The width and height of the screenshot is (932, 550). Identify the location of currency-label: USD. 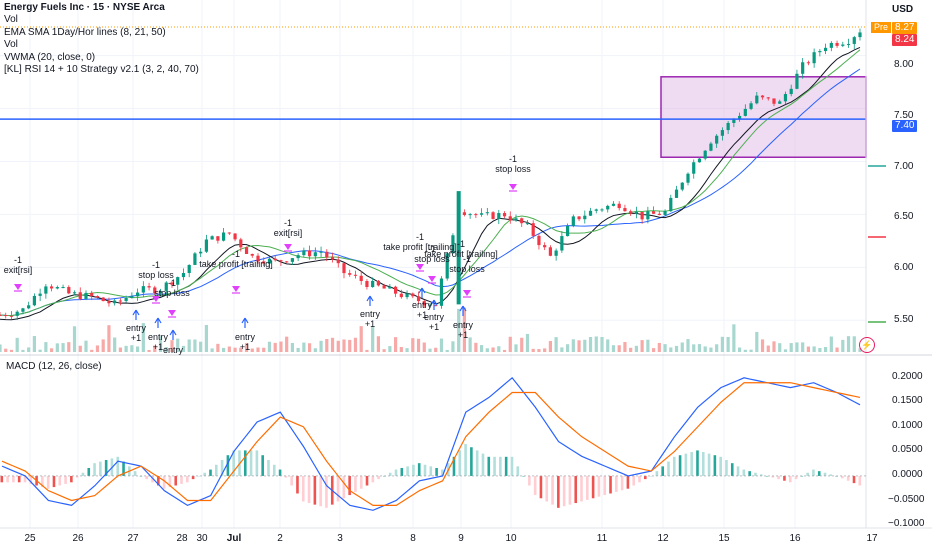
(903, 9).